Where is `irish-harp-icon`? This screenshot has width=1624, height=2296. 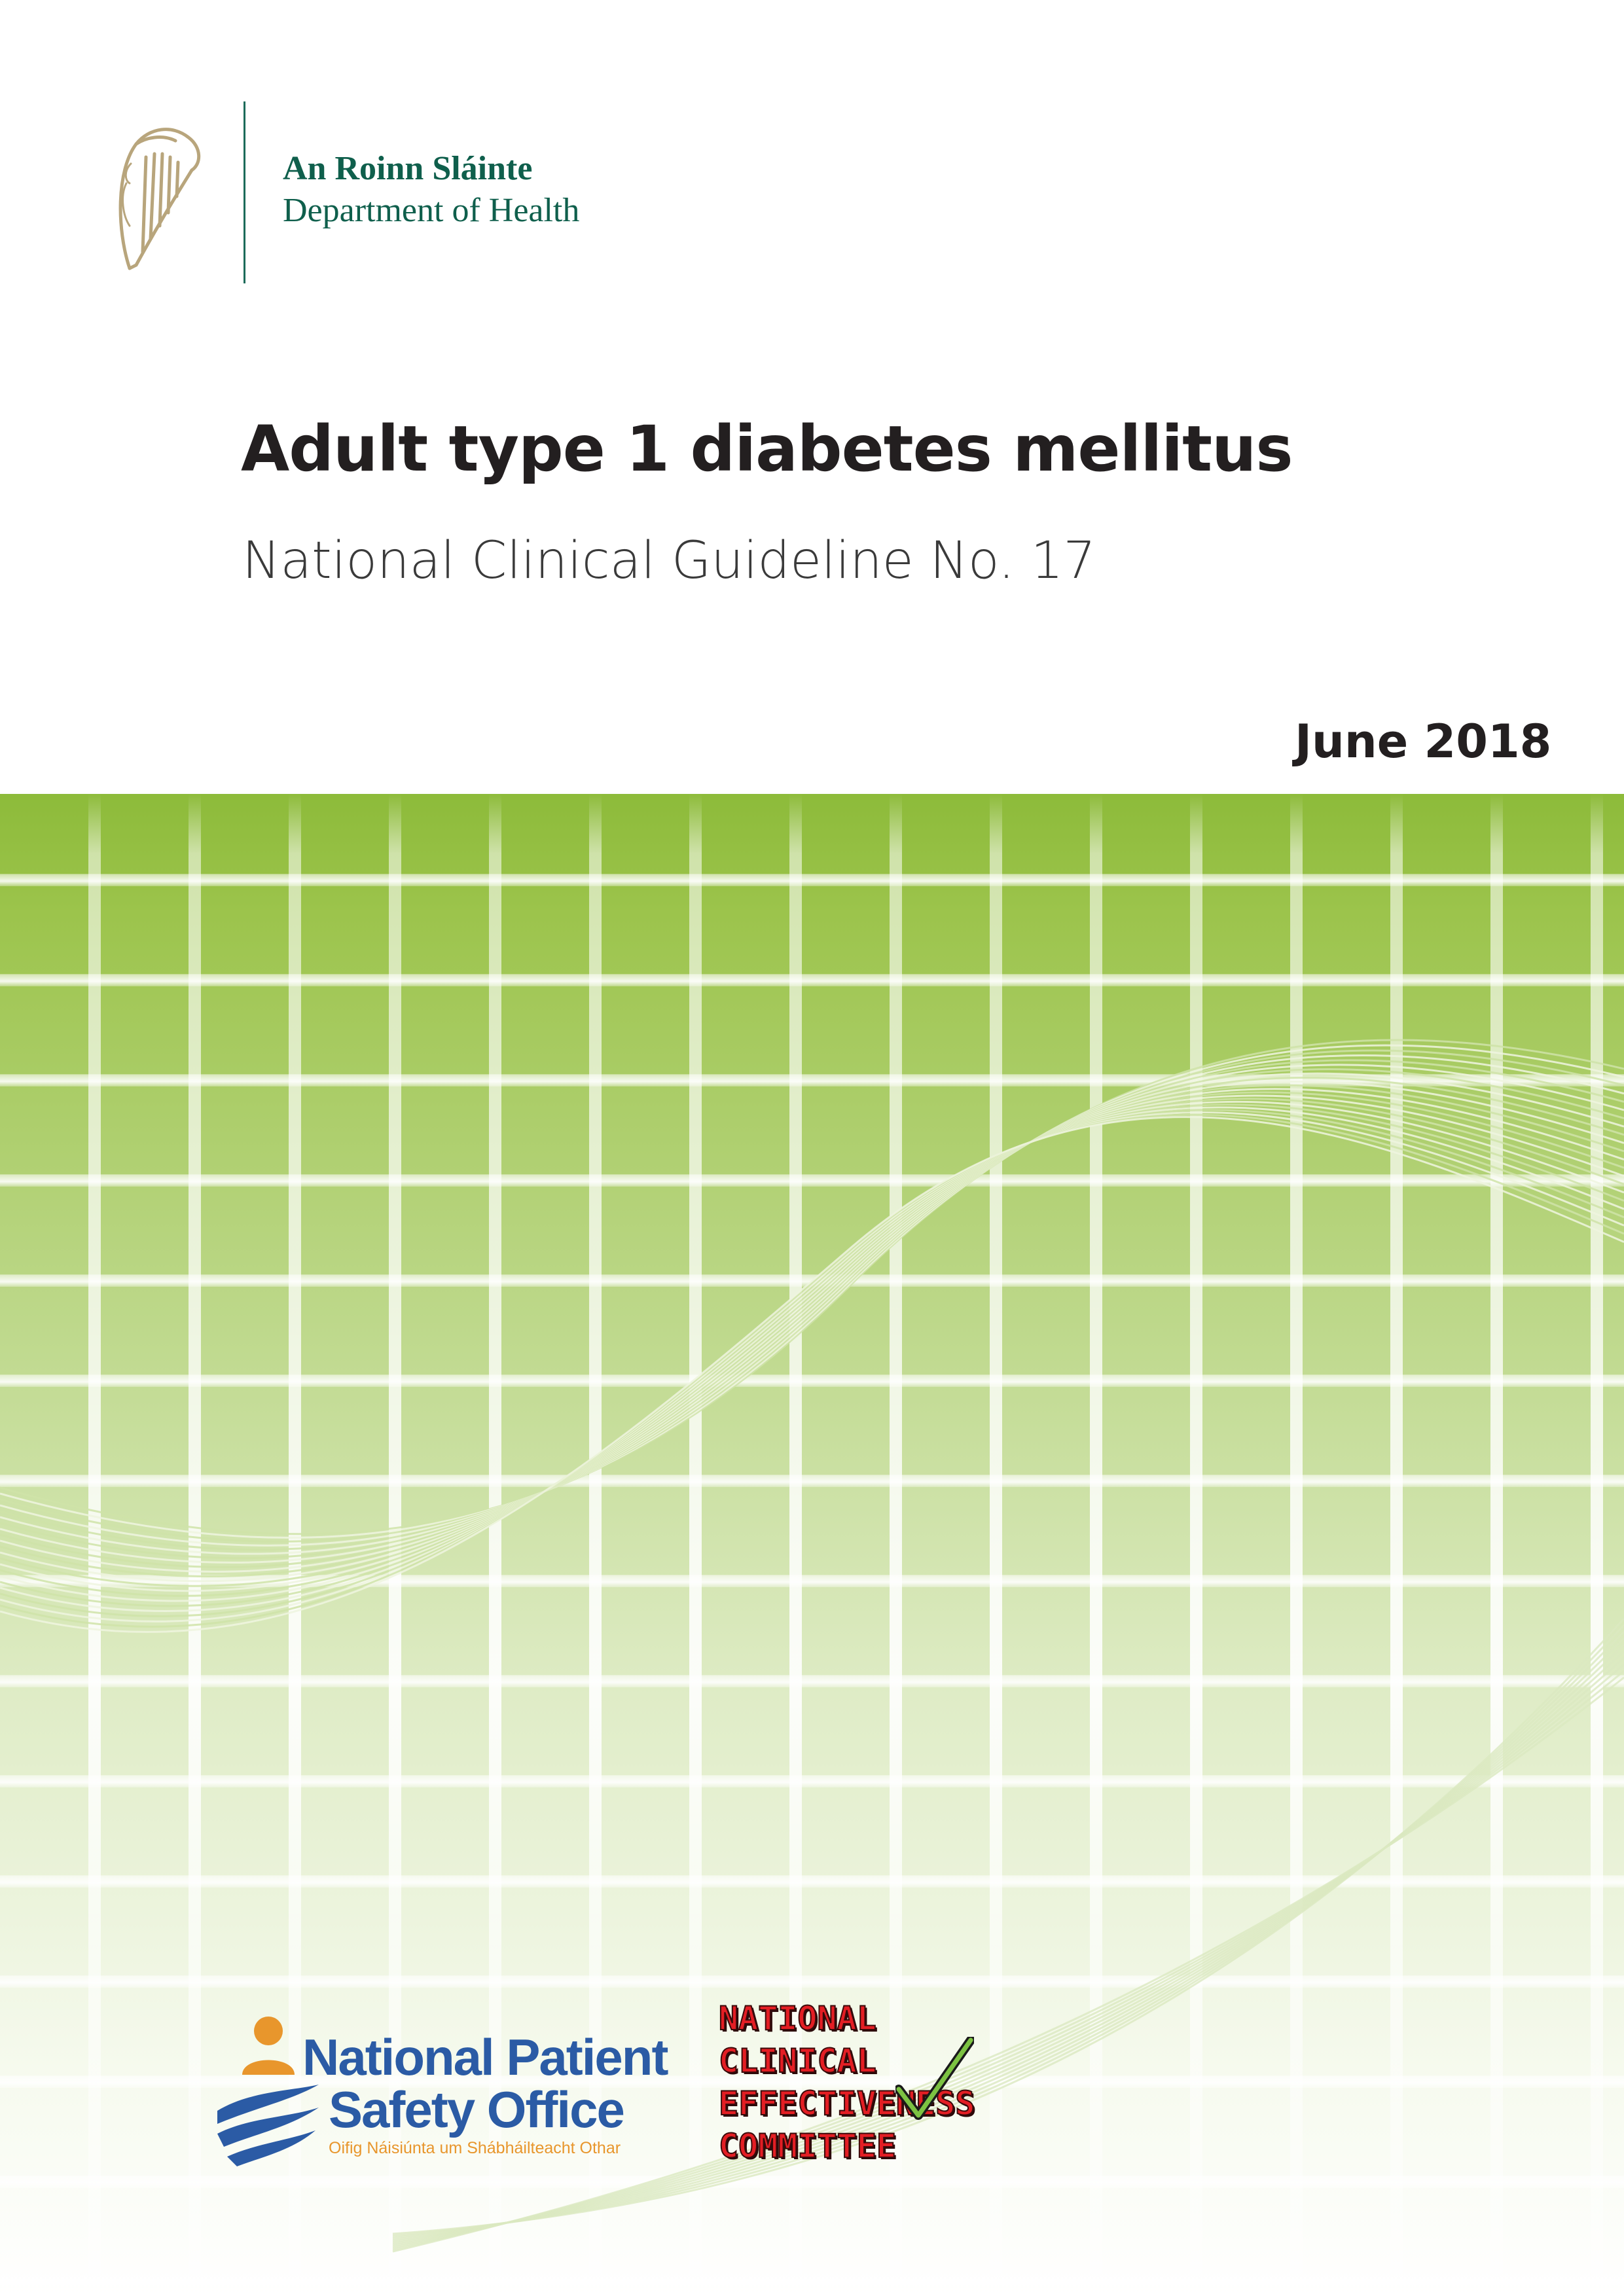 irish-harp-icon is located at coordinates (159, 199).